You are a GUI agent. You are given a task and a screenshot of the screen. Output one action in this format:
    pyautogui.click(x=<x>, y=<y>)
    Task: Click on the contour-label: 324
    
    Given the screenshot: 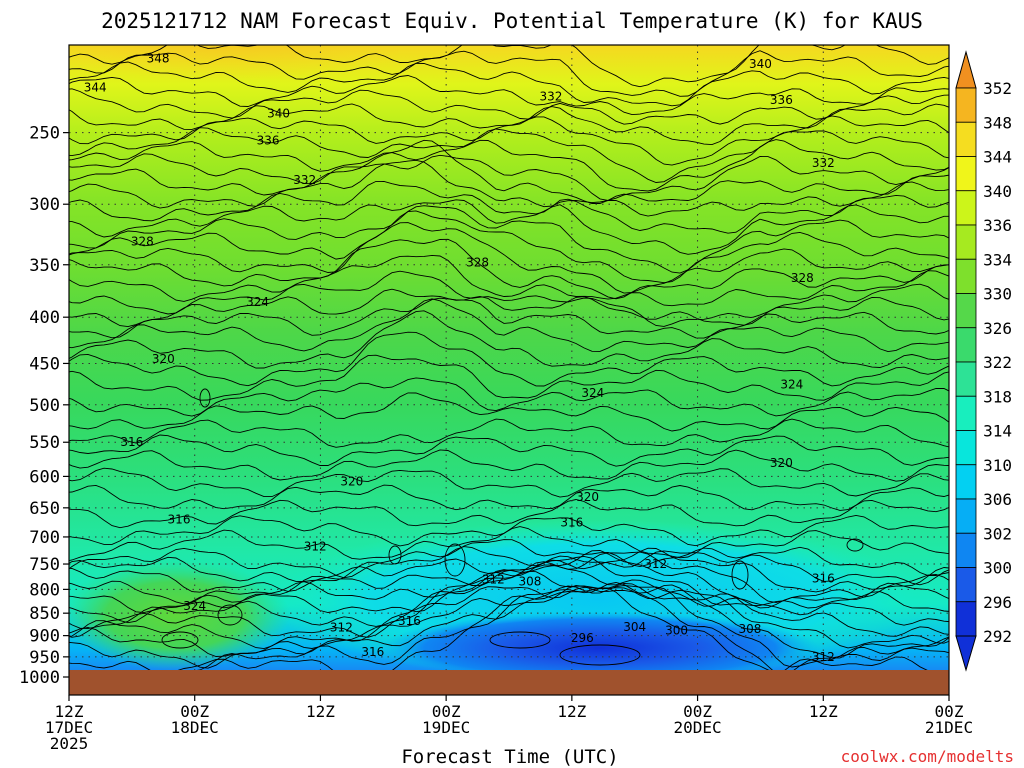 What is the action you would take?
    pyautogui.click(x=194, y=606)
    